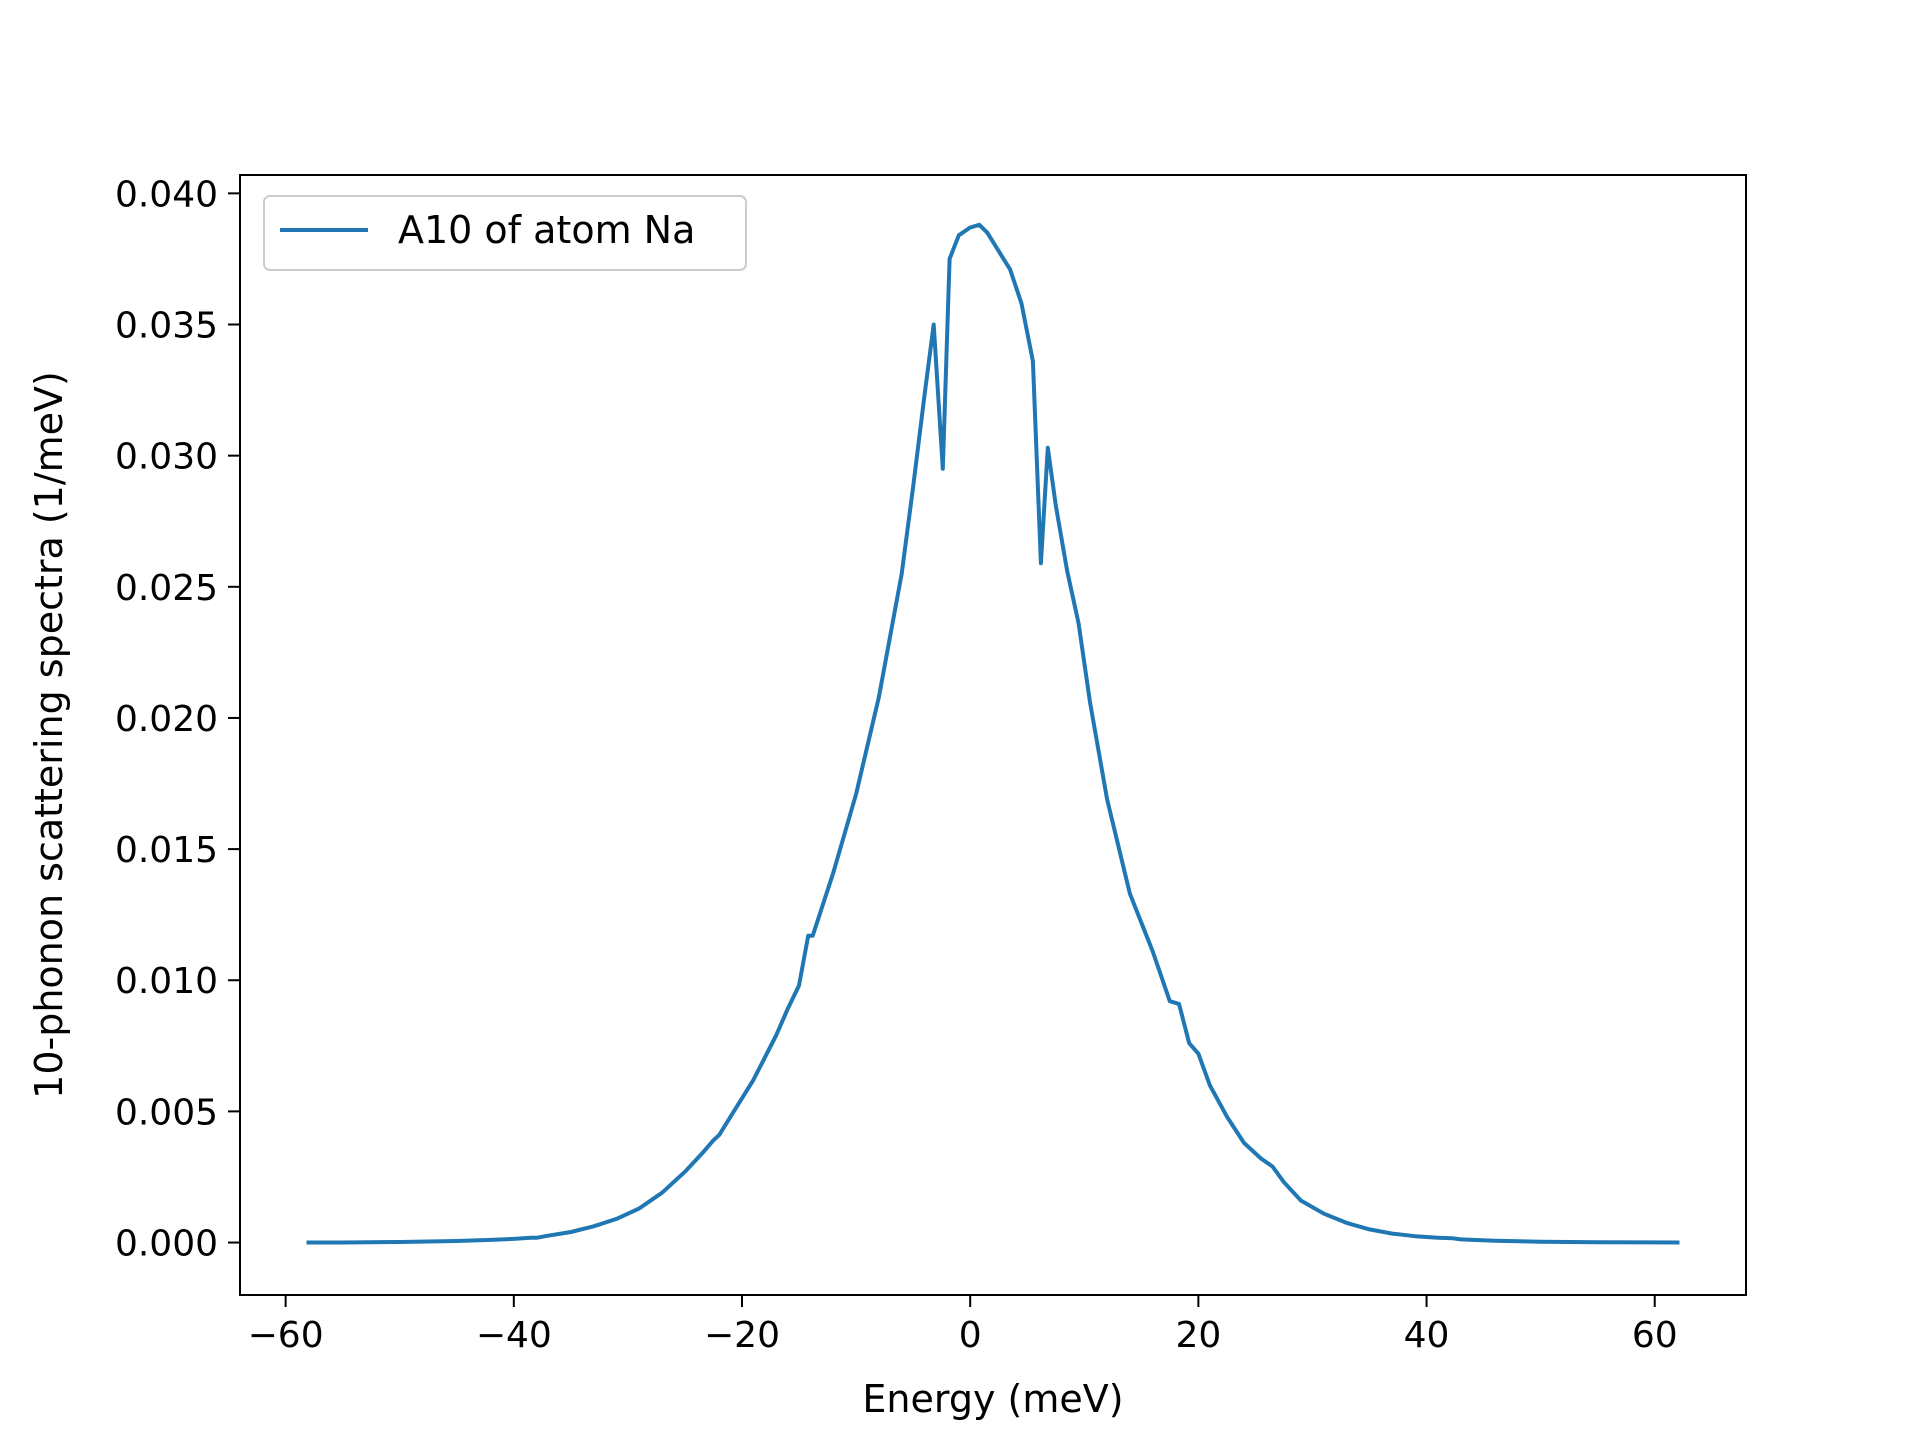 This screenshot has height=1445, width=1920. I want to click on legend: A10 of atom Na, so click(505, 233).